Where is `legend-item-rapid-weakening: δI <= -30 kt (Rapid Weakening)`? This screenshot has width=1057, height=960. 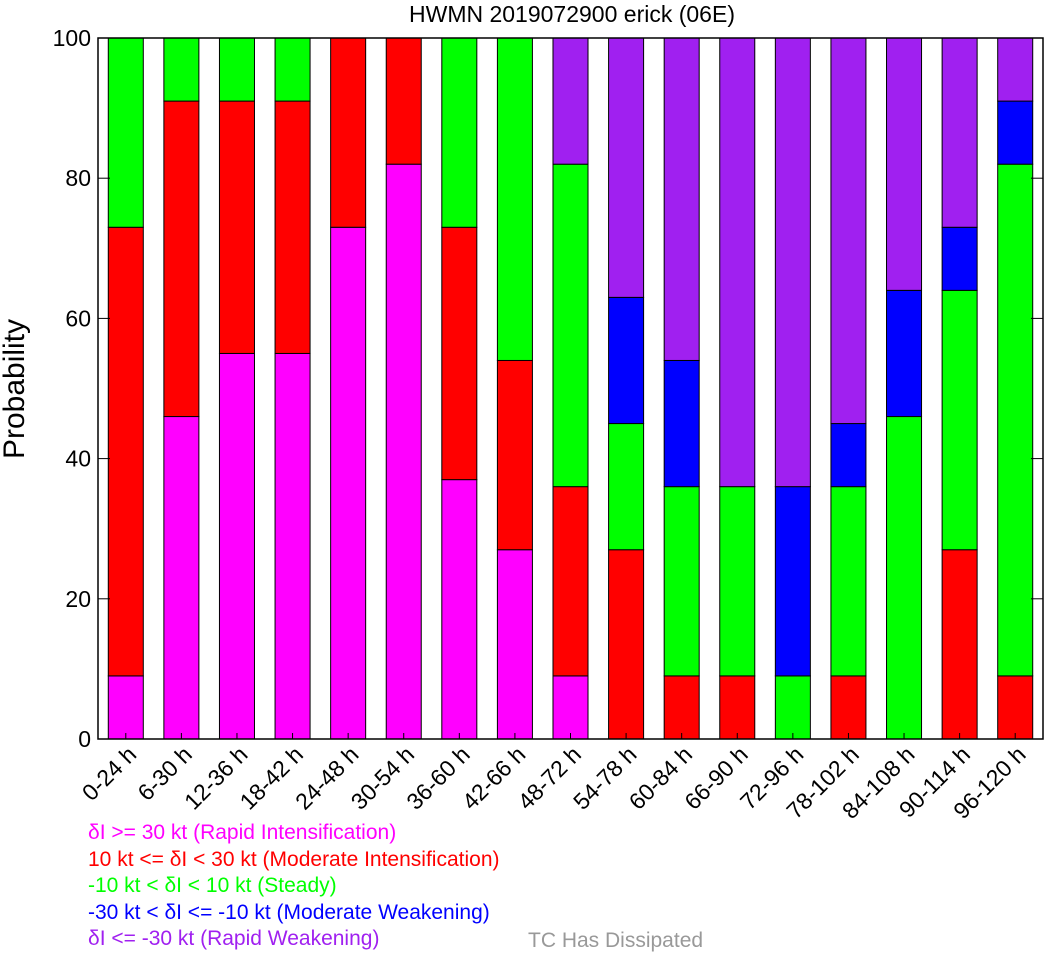
legend-item-rapid-weakening: δI <= -30 kt (Rapid Weakening) is located at coordinates (234, 938).